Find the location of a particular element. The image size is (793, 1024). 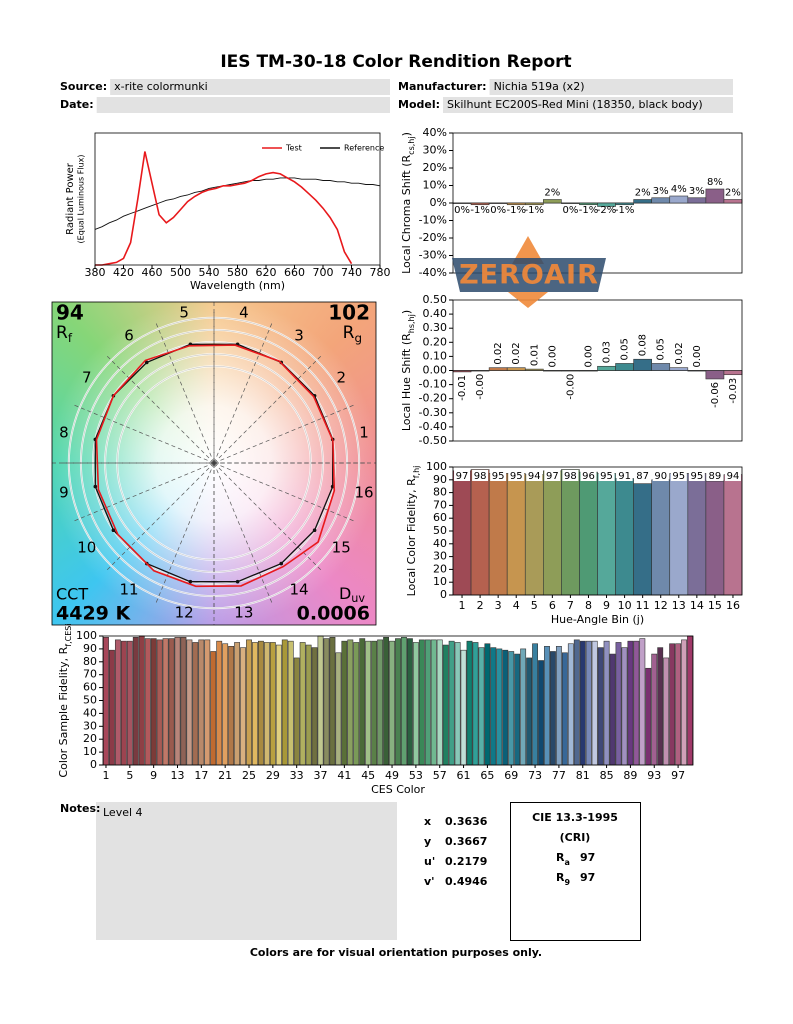

value-label: 0.08 is located at coordinates (643, 345).